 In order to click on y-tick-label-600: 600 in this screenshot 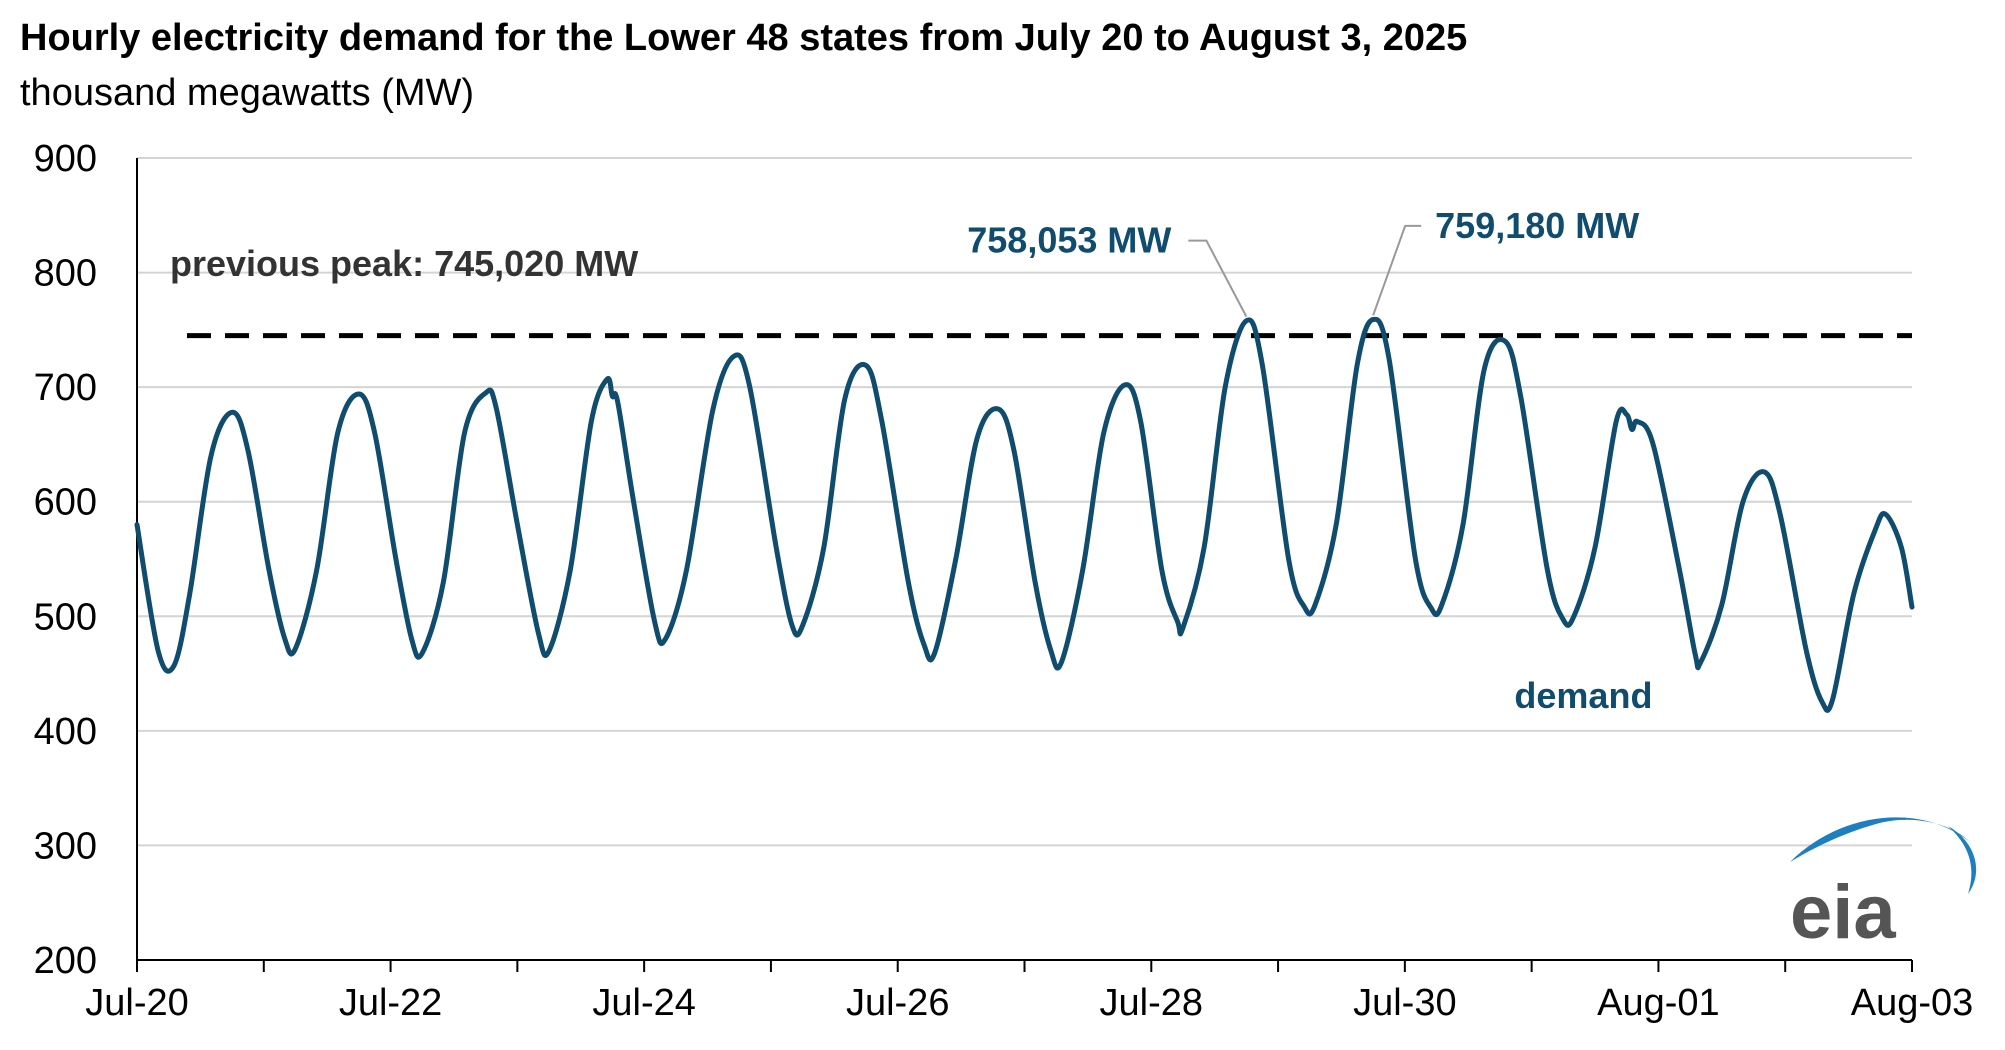, I will do `click(65, 503)`.